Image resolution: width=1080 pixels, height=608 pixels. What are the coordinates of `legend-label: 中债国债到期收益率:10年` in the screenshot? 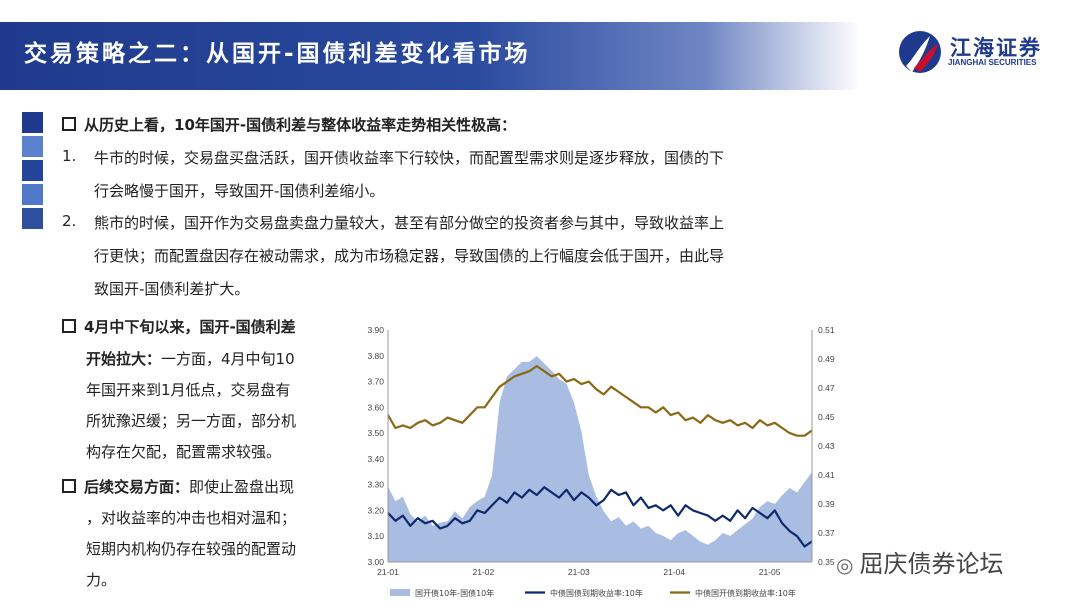 It's located at (596, 593).